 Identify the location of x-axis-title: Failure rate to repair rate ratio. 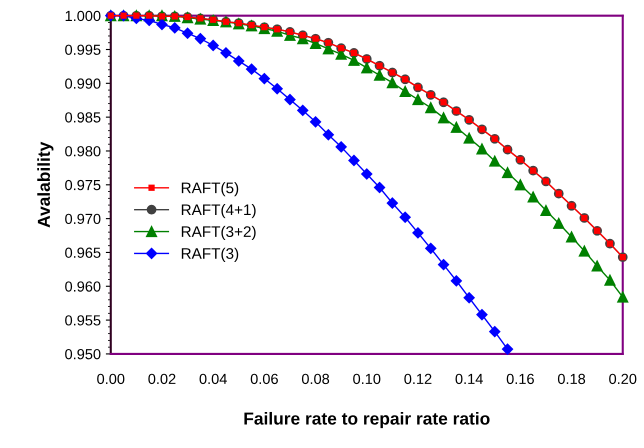
(367, 420).